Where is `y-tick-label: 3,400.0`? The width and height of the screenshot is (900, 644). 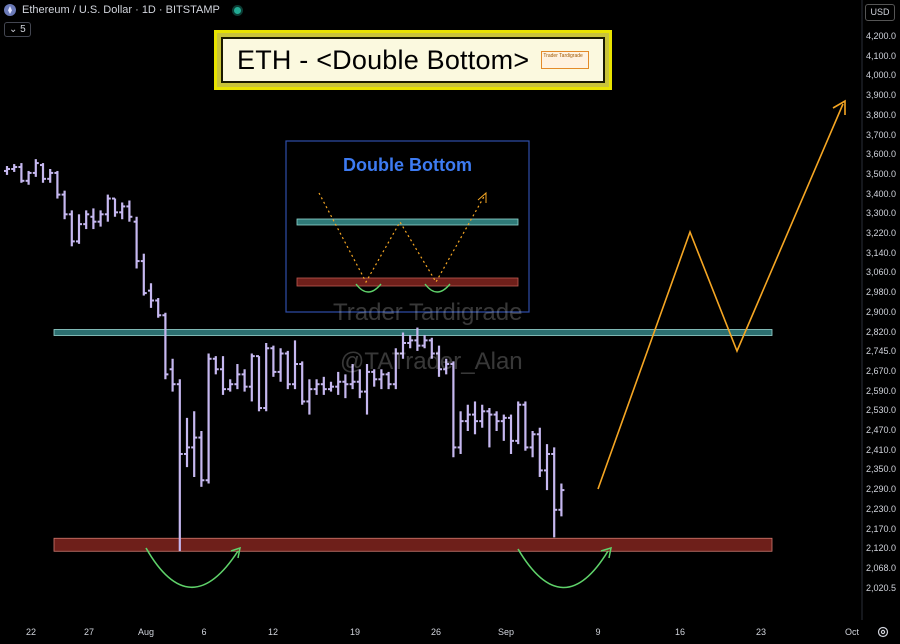
y-tick-label: 3,400.0 is located at coordinates (880, 193).